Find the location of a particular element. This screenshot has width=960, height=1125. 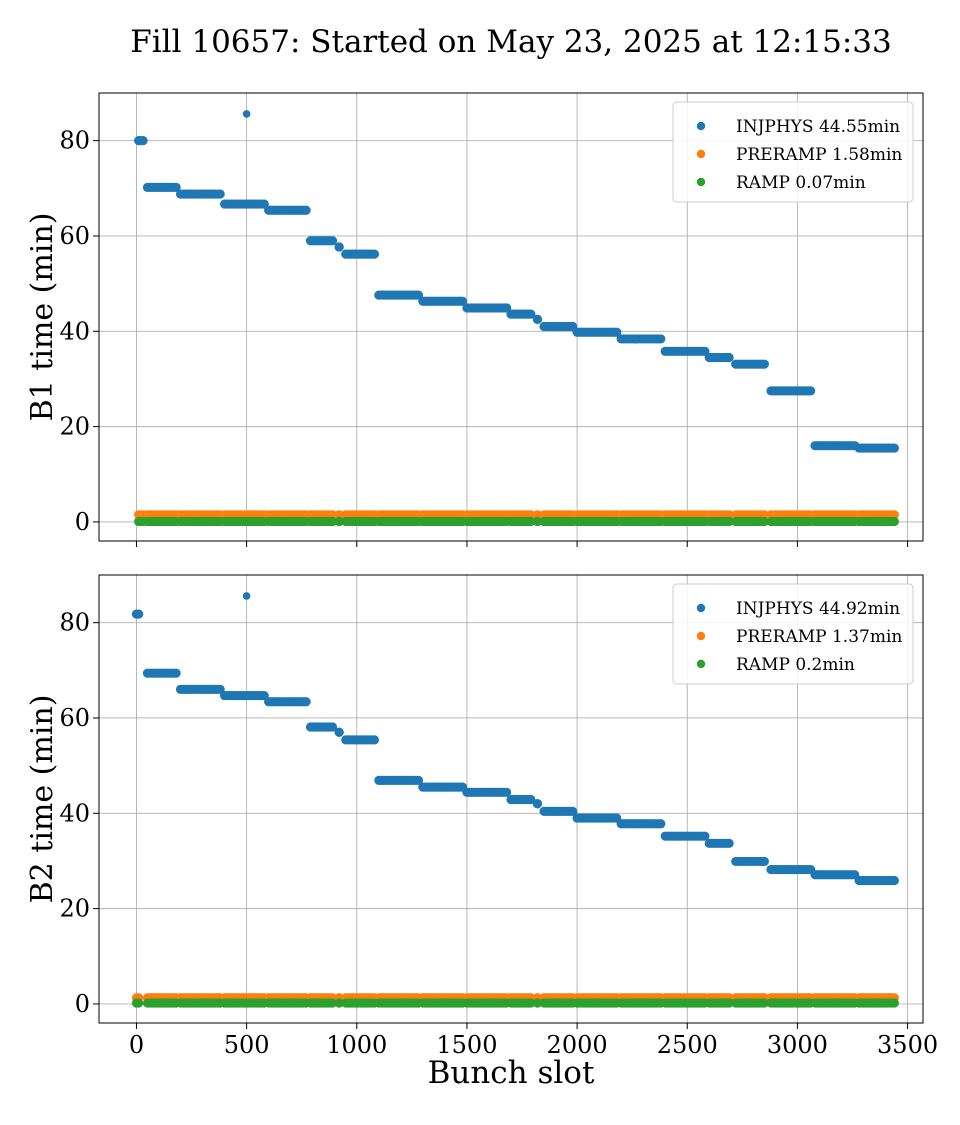

x-tick-label: 3000 is located at coordinates (797, 1045).